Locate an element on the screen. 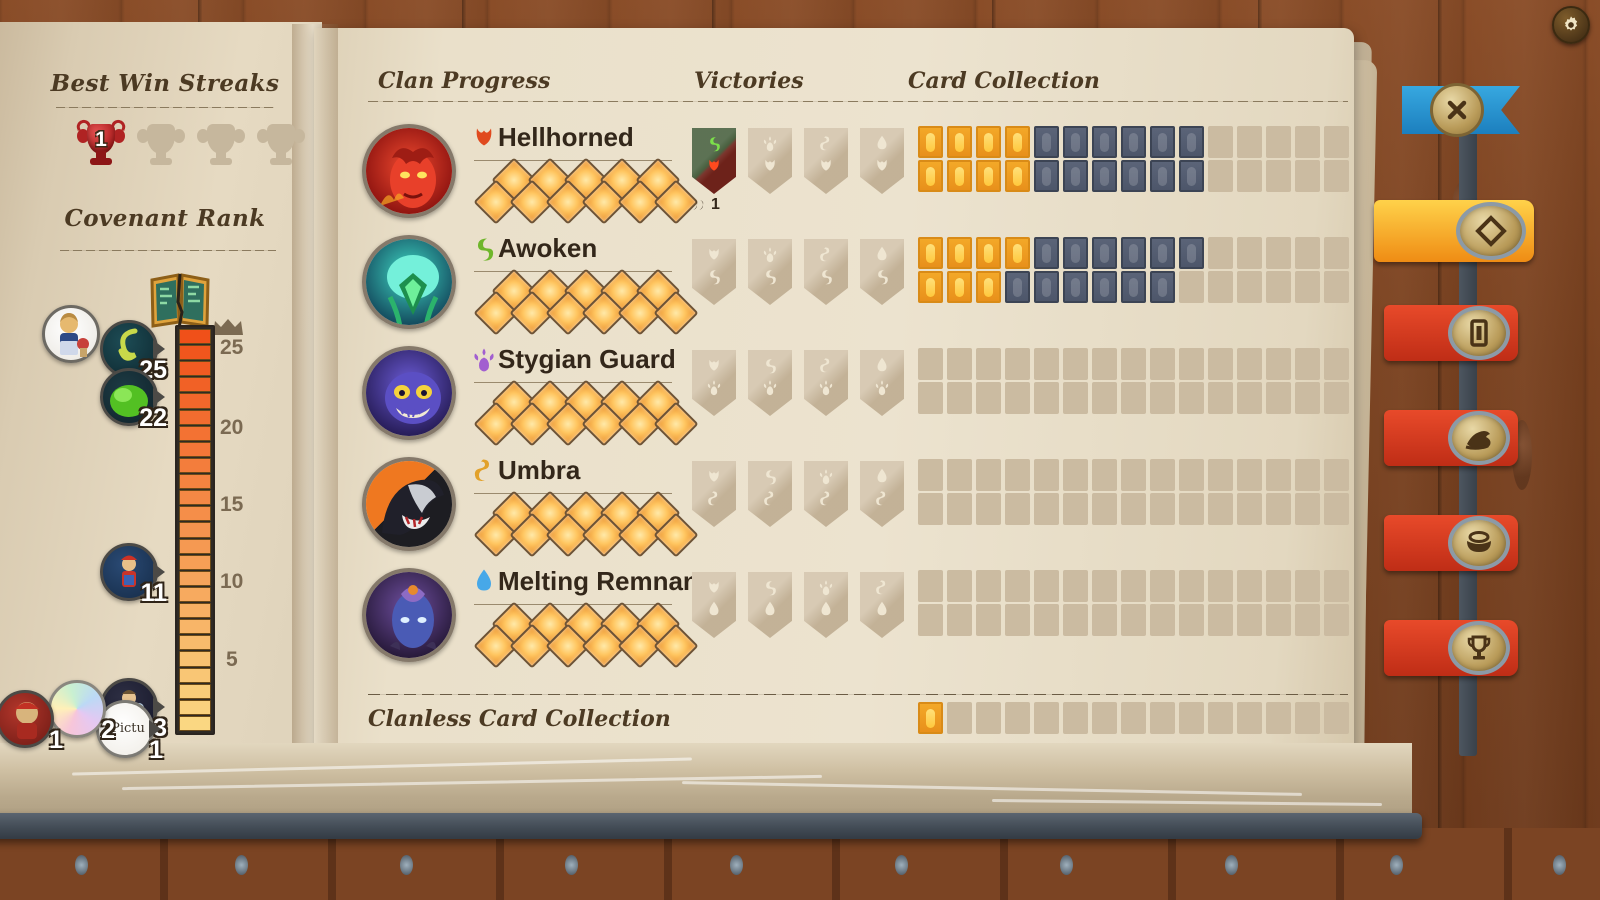 The width and height of the screenshot is (1600, 900). avatar is located at coordinates (71, 334).